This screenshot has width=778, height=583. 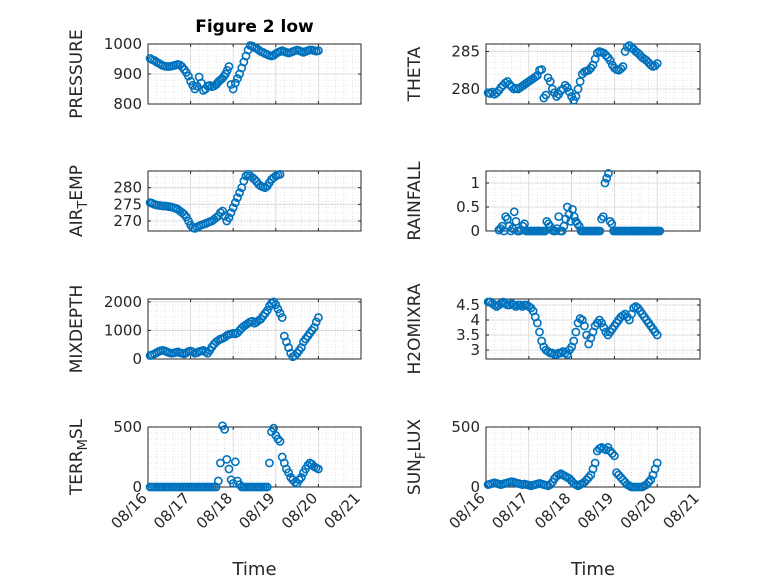 What do you see at coordinates (638, 510) in the screenshot?
I see `x-tick-label: 08/20` at bounding box center [638, 510].